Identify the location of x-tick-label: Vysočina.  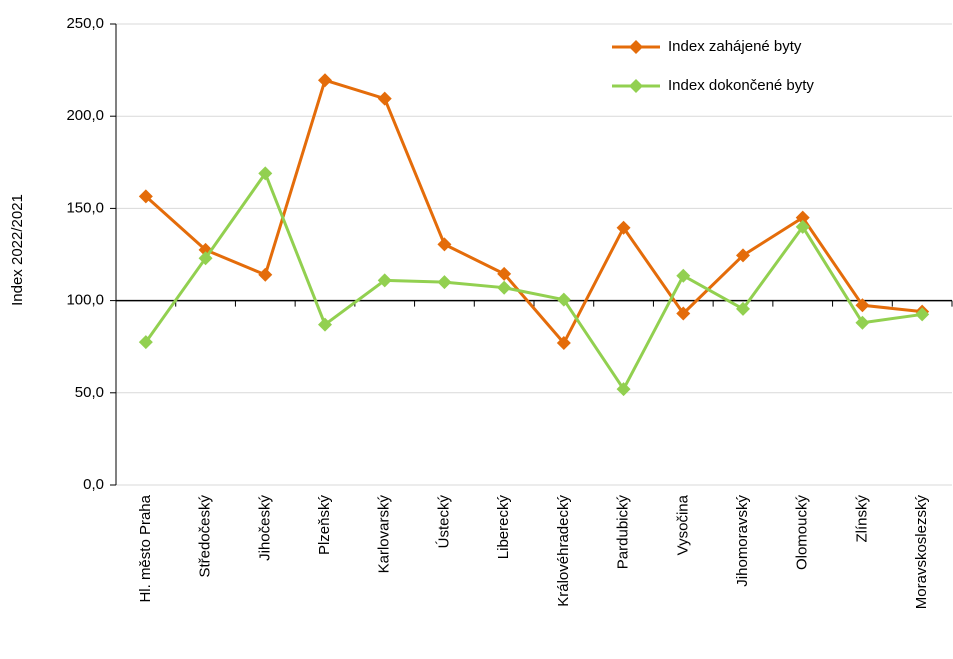
(682, 524).